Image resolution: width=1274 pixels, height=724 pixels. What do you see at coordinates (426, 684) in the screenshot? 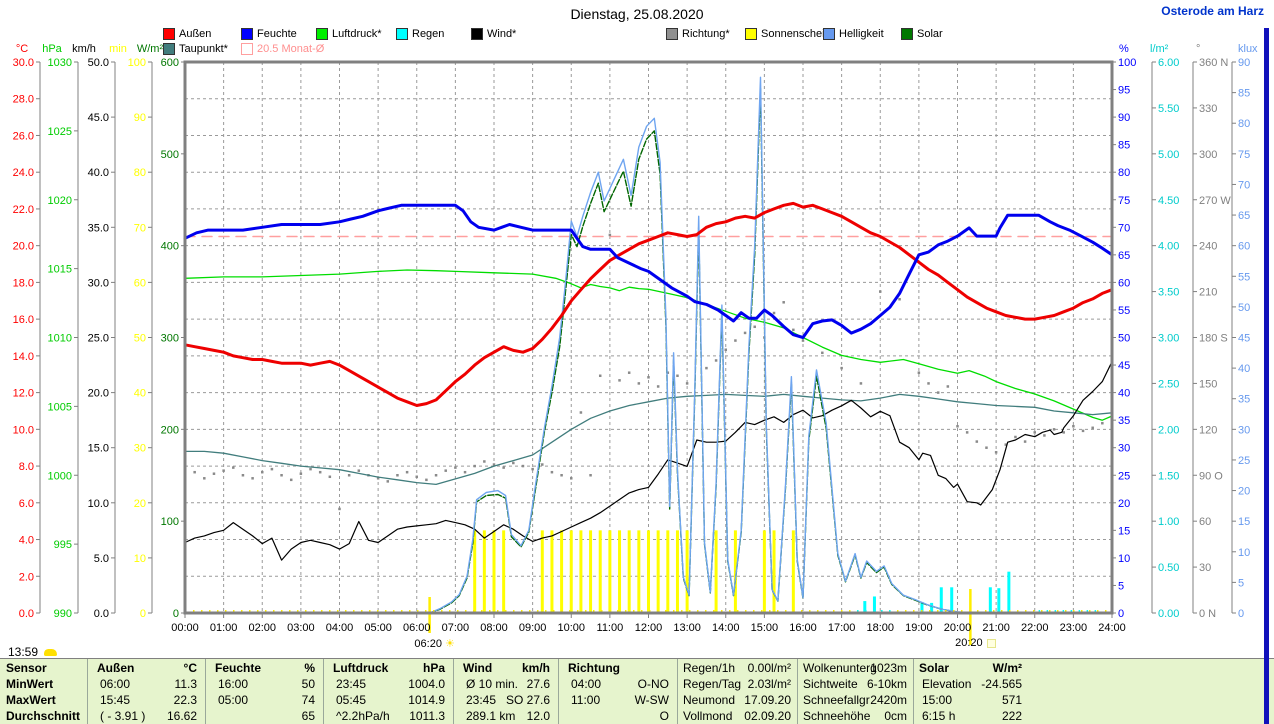
I see `stat-value: 1004.0` at bounding box center [426, 684].